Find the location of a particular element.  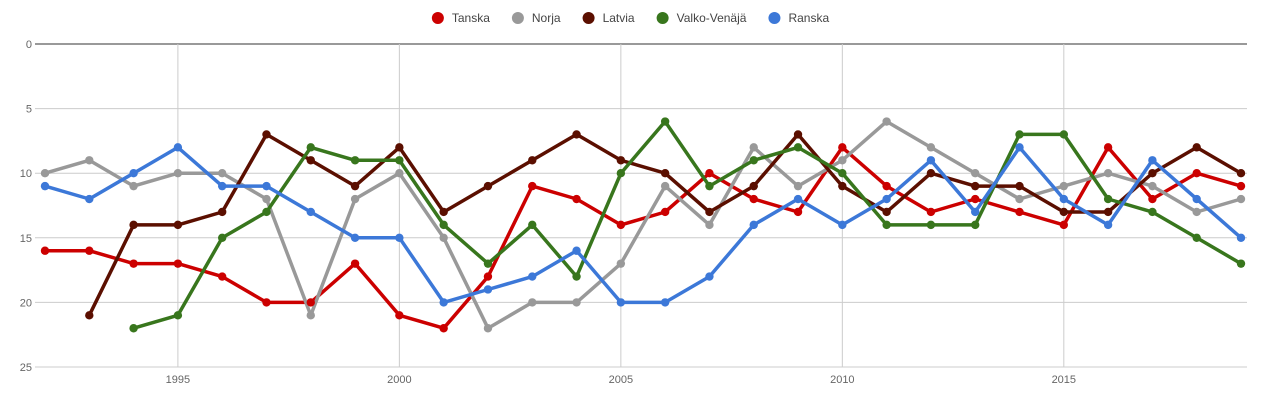

y-tick-label: 10 is located at coordinates (26, 174).